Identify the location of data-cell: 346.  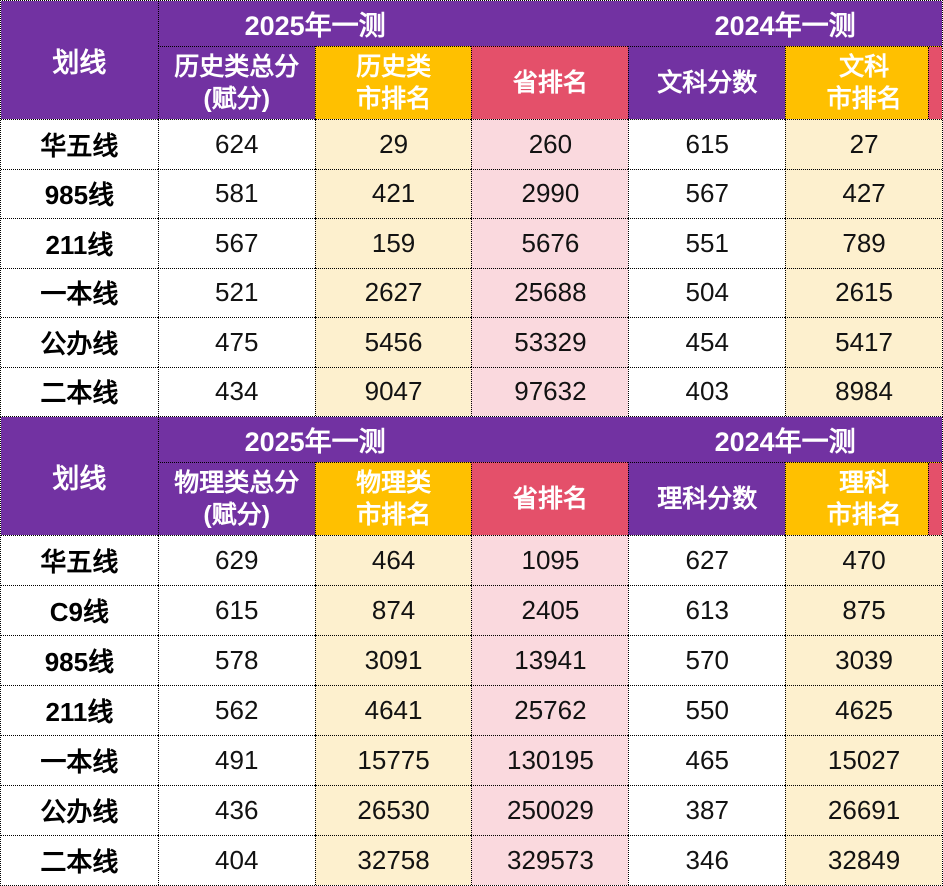
(707, 860).